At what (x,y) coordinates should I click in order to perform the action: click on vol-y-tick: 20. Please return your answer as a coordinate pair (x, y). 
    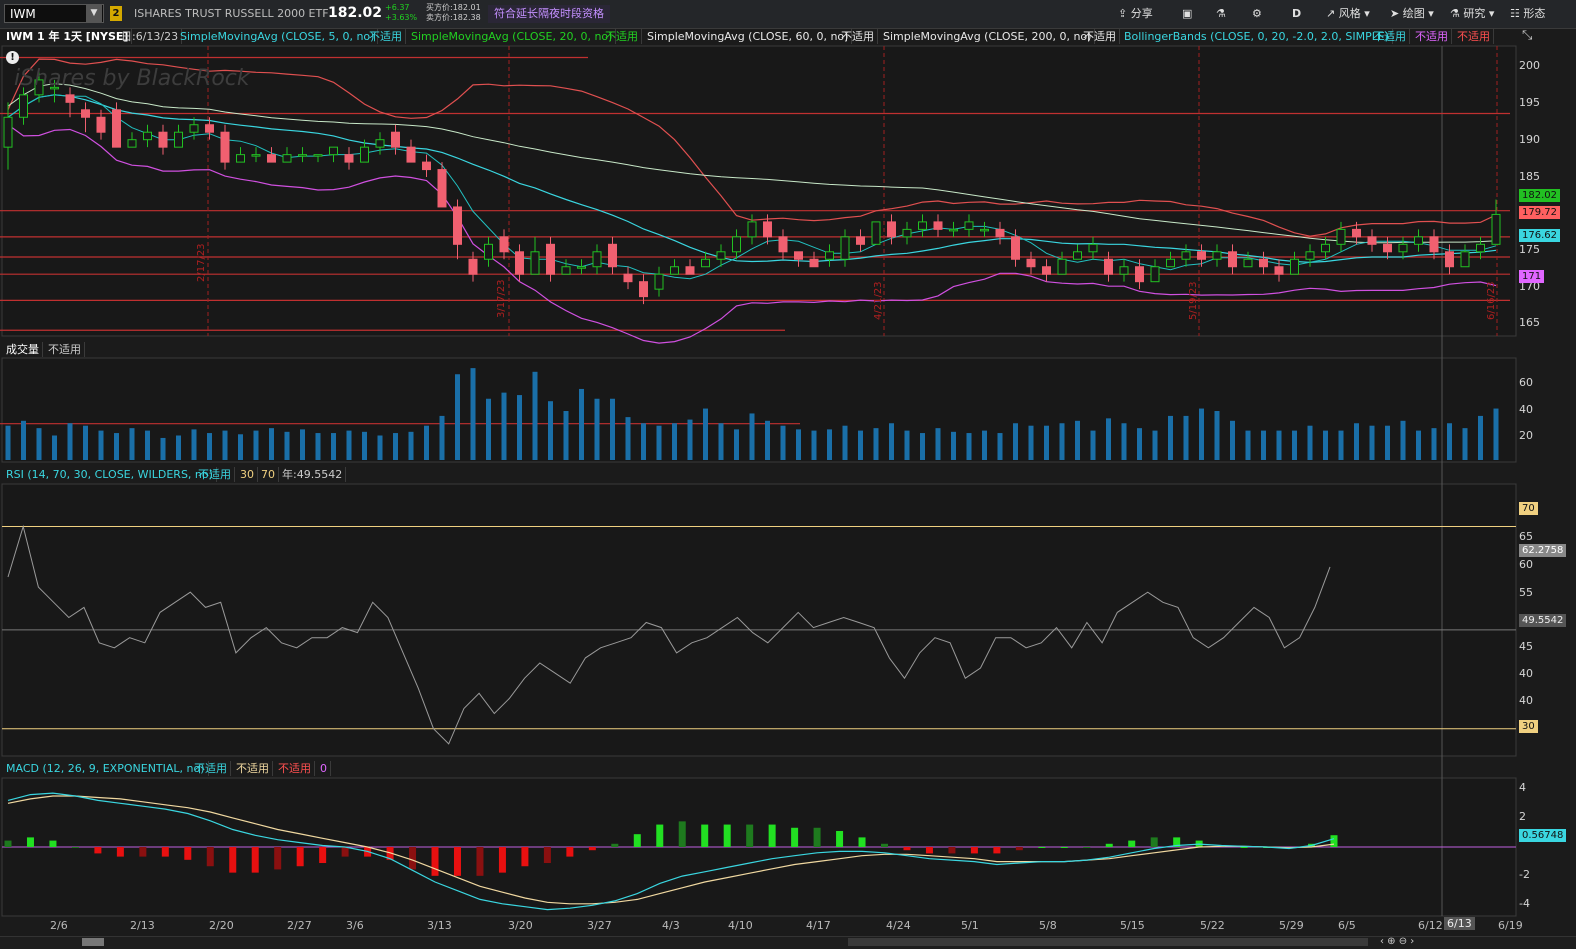
    Looking at the image, I should click on (1526, 435).